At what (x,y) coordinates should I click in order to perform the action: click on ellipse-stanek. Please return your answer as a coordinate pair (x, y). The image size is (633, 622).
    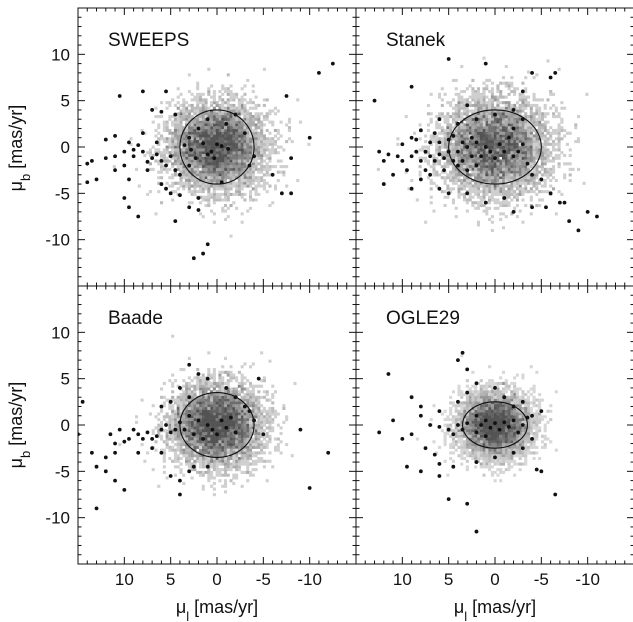
    Looking at the image, I should click on (495, 147).